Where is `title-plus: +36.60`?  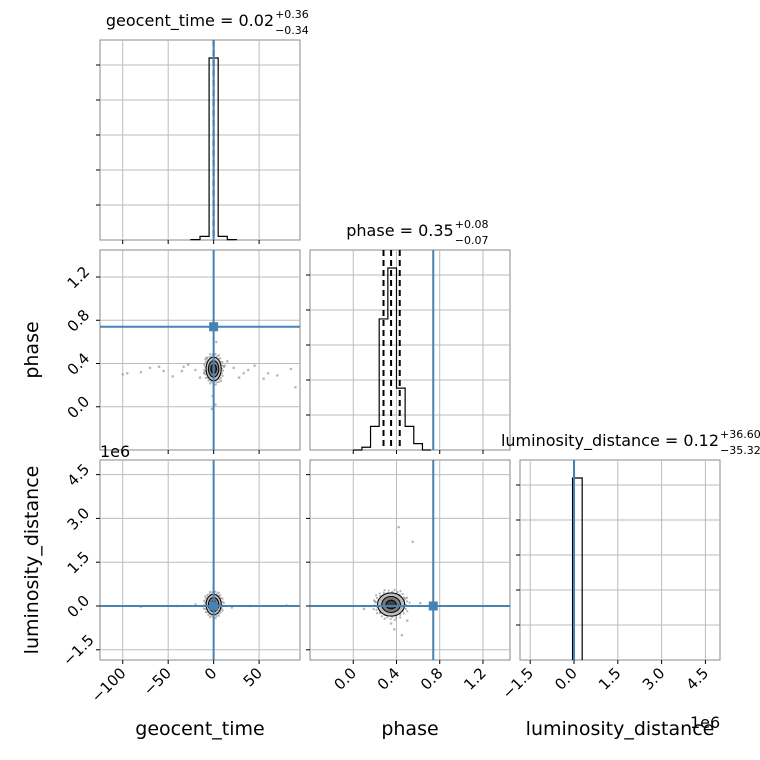 title-plus: +36.60 is located at coordinates (740, 434).